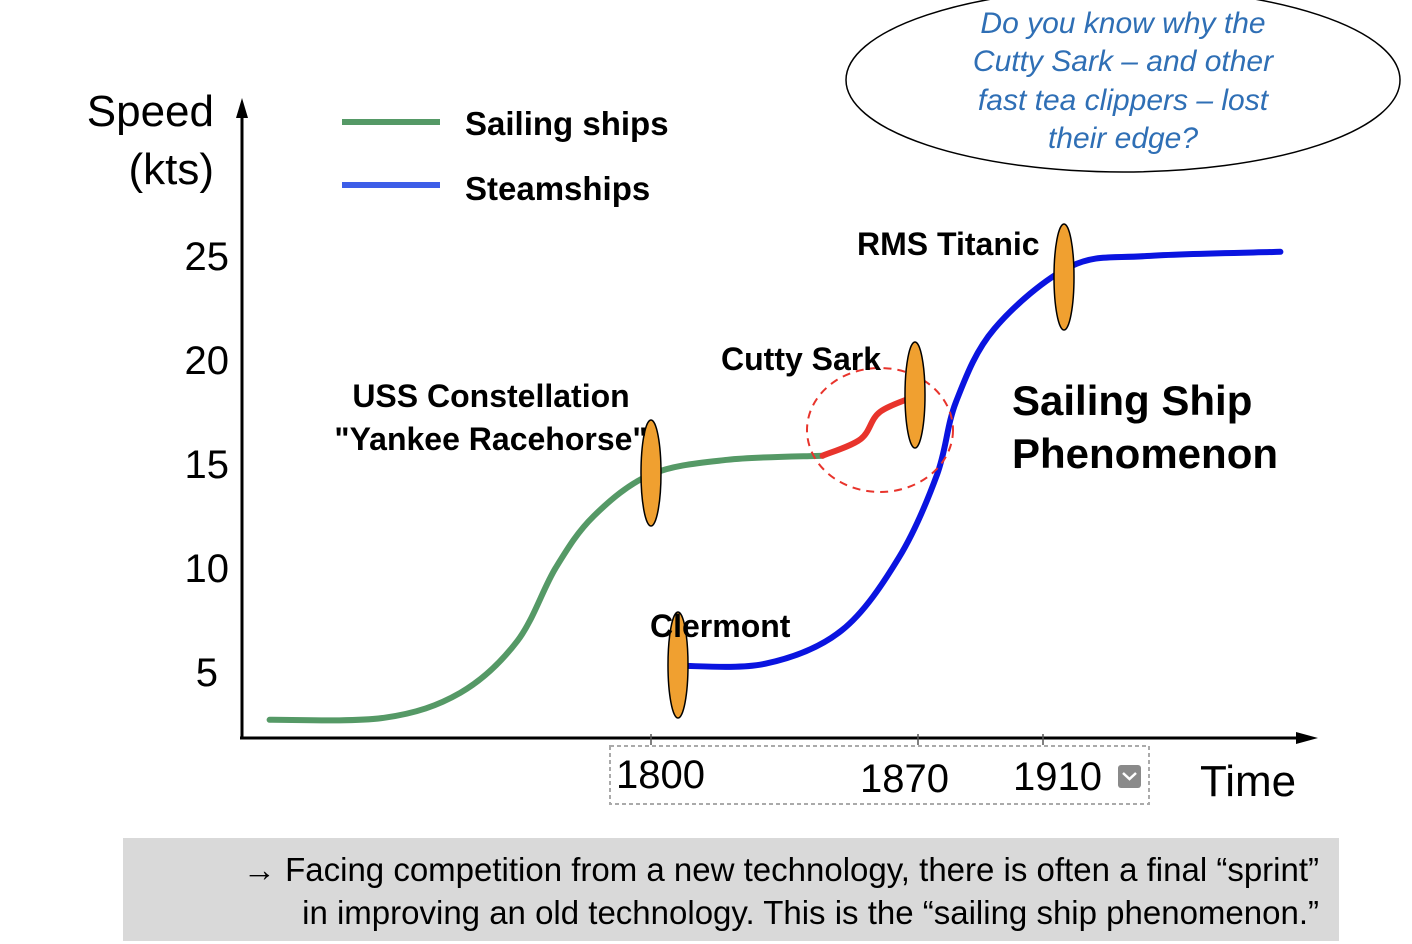 The image size is (1412, 944). I want to click on x-tick-1800: 1800, so click(660, 775).